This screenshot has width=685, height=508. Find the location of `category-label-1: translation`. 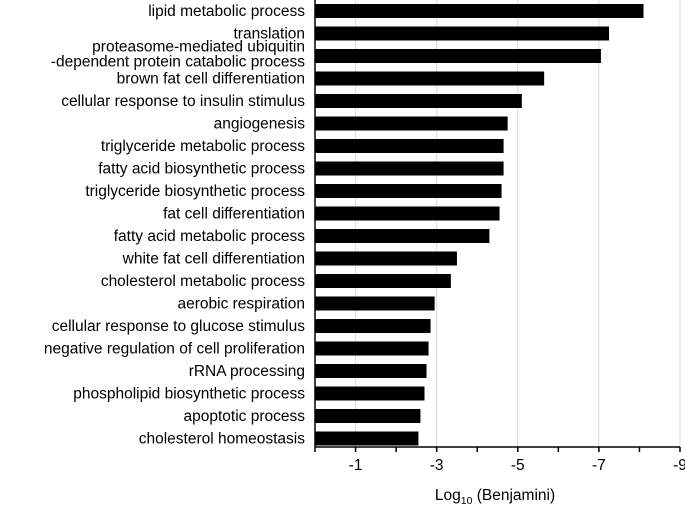

category-label-1: translation is located at coordinates (269, 34).